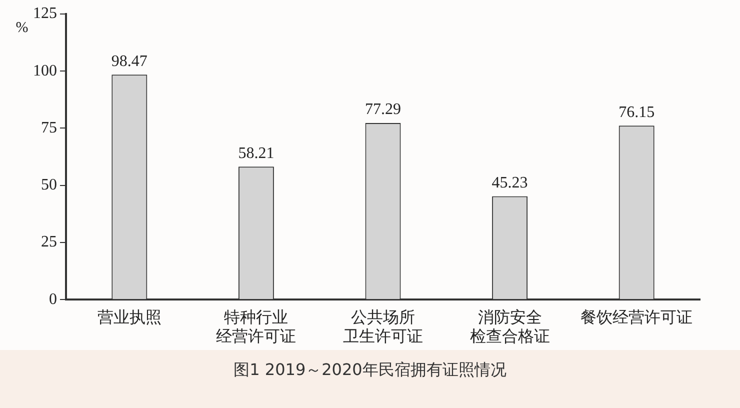  I want to click on x-tick-label: 餐饮经营许可证, so click(636, 317).